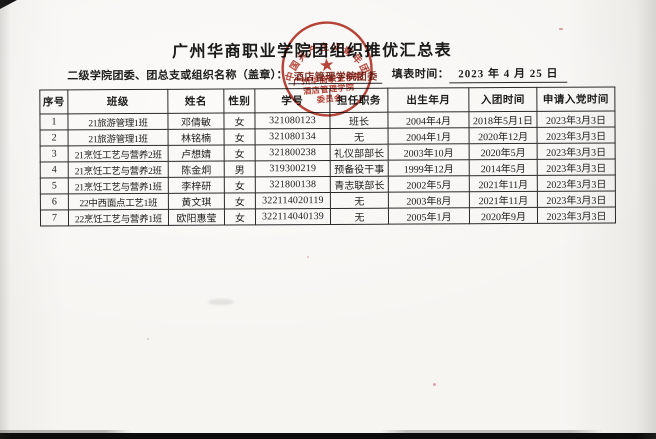 This screenshot has width=656, height=439. Describe the element at coordinates (54, 154) in the screenshot. I see `table-cell: 3` at that location.